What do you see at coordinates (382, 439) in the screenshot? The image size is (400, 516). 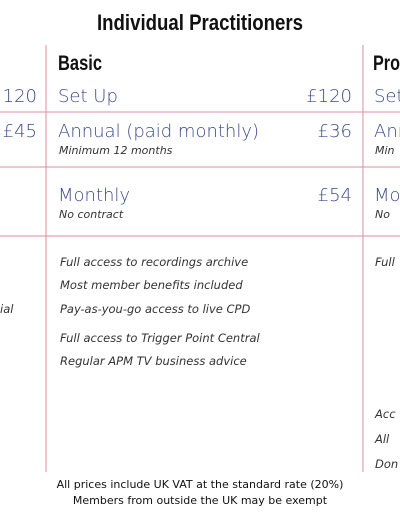 I see `feature: All` at bounding box center [382, 439].